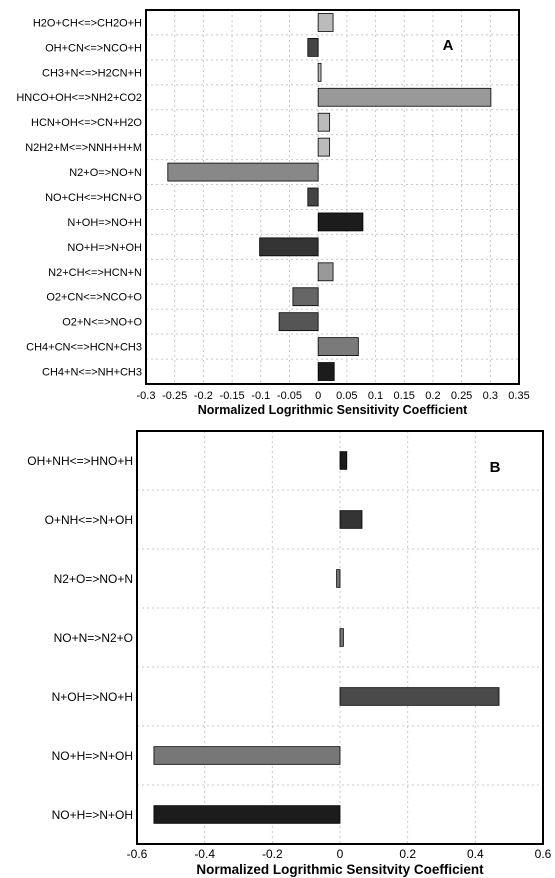 This screenshot has width=555, height=878. What do you see at coordinates (89, 520) in the screenshot?
I see `category-label: O+NH<=>N+OH` at bounding box center [89, 520].